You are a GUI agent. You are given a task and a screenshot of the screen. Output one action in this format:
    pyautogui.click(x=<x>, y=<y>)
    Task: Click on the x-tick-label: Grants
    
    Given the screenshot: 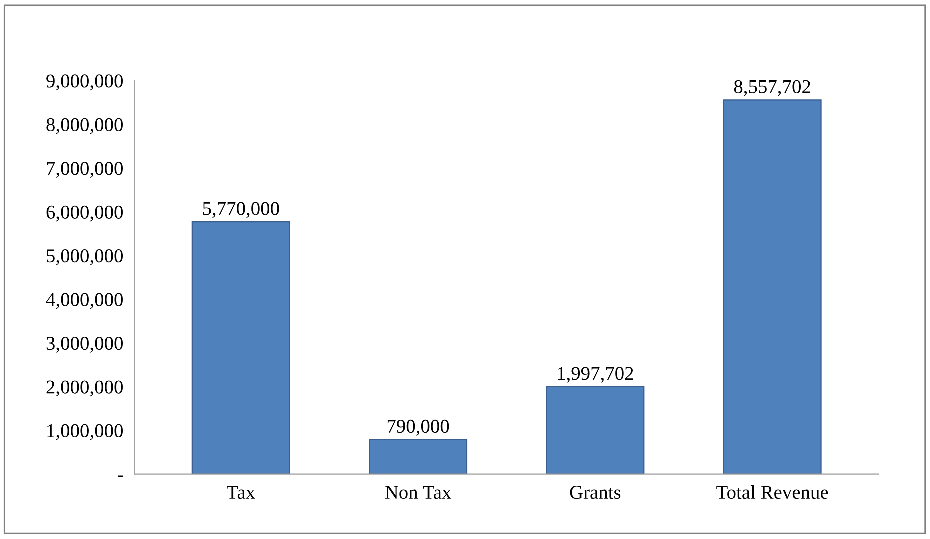 What is the action you would take?
    pyautogui.click(x=595, y=493)
    